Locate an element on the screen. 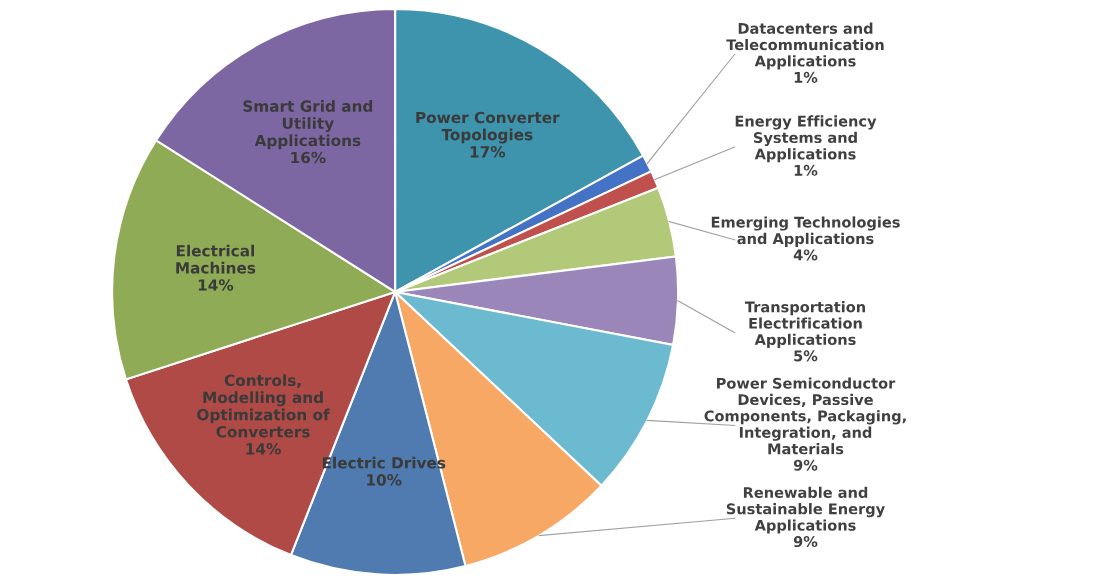  slice-label: Energy Efficiency Systems and Applications is located at coordinates (806, 139).